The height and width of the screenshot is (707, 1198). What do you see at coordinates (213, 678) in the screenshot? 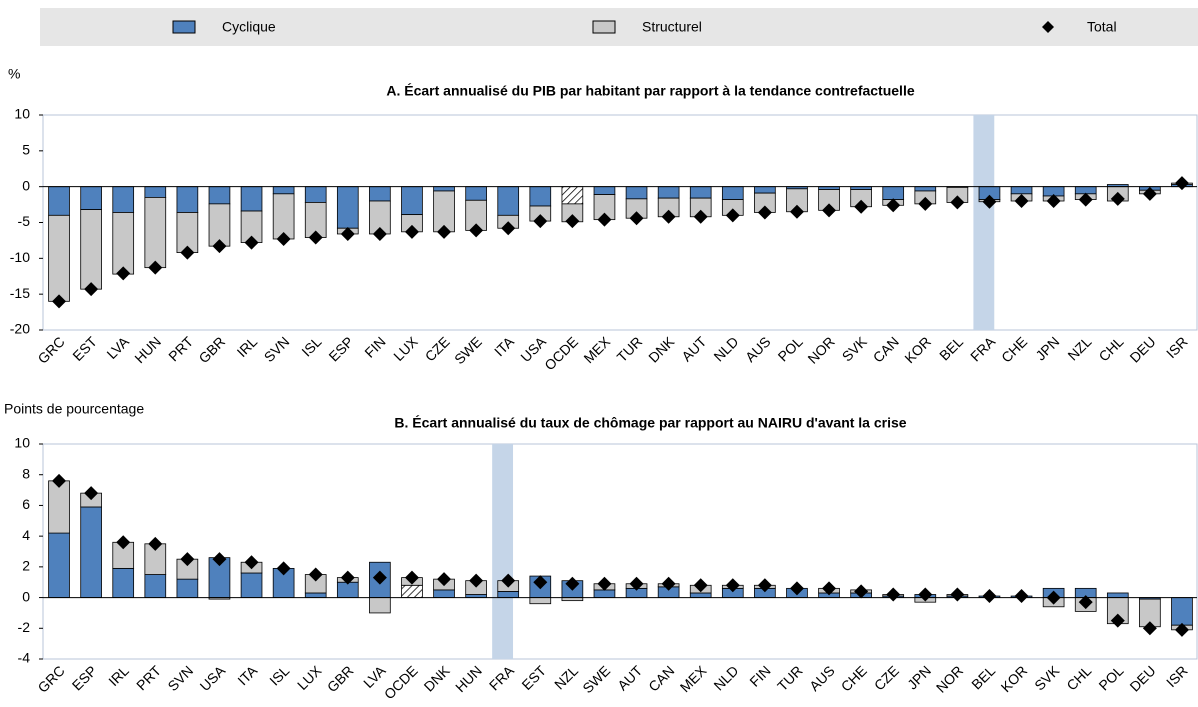
I see `x-tick-label: USA` at bounding box center [213, 678].